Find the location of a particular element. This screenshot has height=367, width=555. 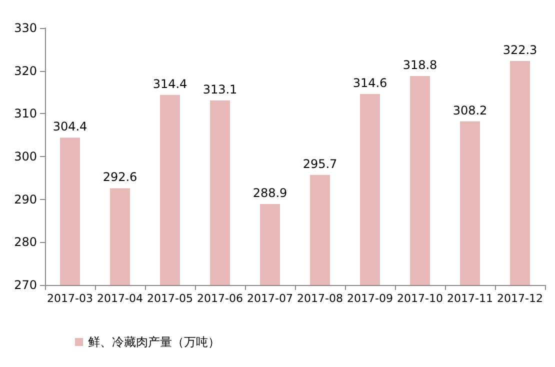

x-tick-label: 2017-03 is located at coordinates (70, 298).